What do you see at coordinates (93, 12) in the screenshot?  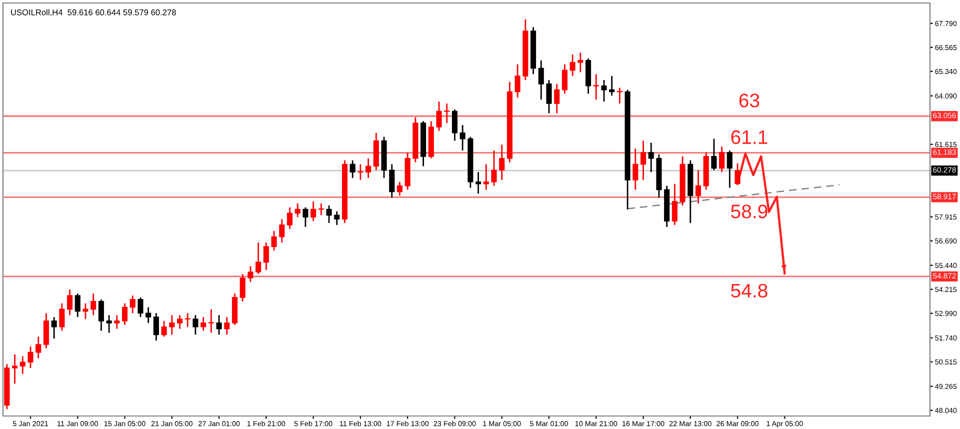 I see `text: USOILRoll,H4 59.616 60.644 59.579 60.278` at bounding box center [93, 12].